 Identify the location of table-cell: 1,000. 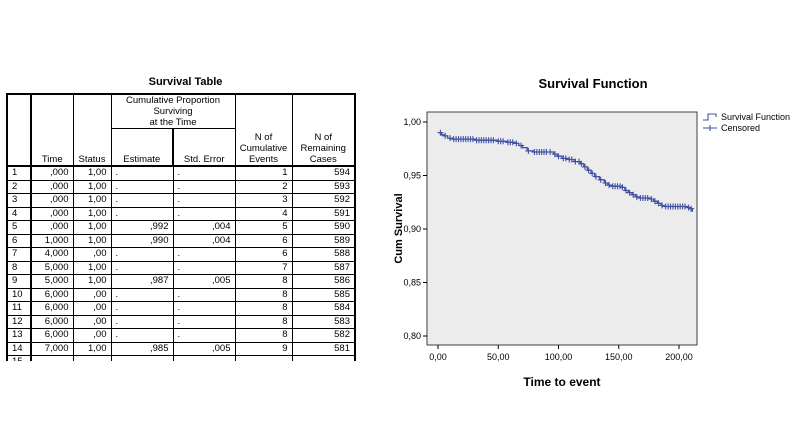
(52, 240).